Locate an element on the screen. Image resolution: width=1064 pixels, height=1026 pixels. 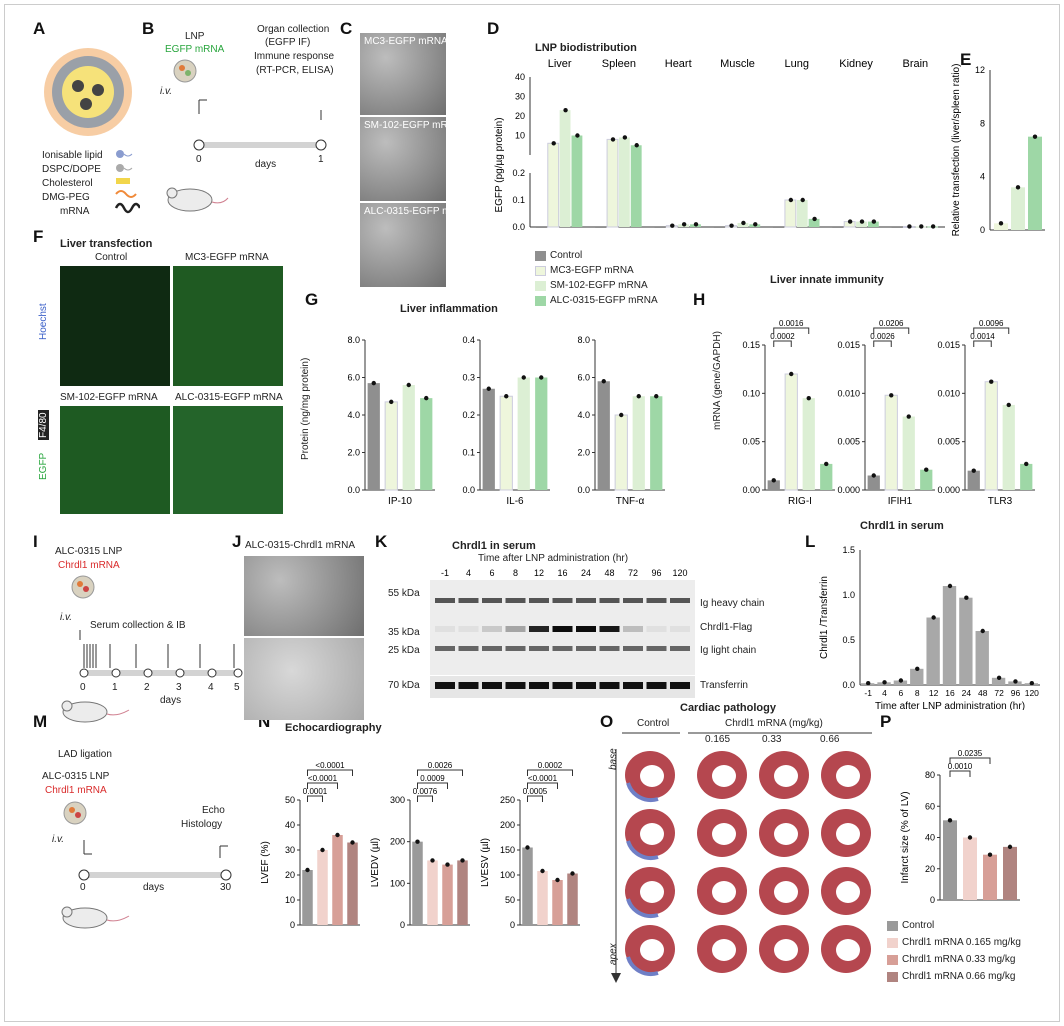
lane-label: 72 is located at coordinates (633, 573).